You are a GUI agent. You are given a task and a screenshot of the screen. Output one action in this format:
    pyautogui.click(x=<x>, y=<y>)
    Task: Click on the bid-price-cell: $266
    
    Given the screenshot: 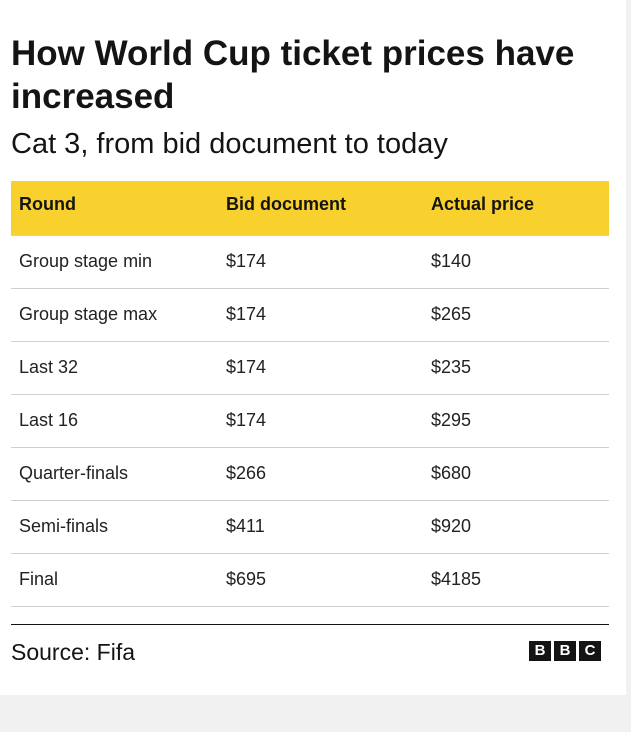 What is the action you would take?
    pyautogui.click(x=246, y=473)
    